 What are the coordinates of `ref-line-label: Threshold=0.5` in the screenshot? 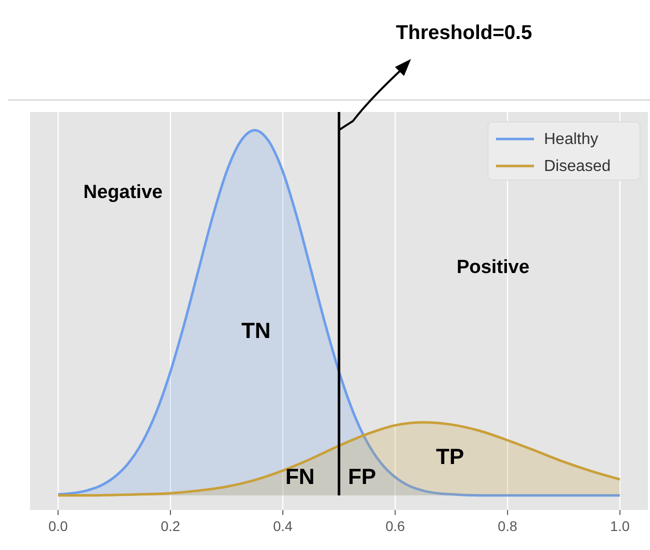 It's located at (464, 33).